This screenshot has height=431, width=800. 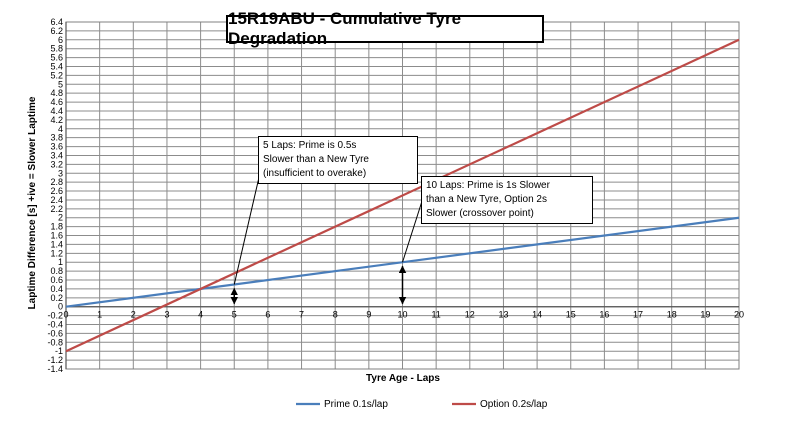 What do you see at coordinates (60, 262) in the screenshot?
I see `y-tick-label: 1` at bounding box center [60, 262].